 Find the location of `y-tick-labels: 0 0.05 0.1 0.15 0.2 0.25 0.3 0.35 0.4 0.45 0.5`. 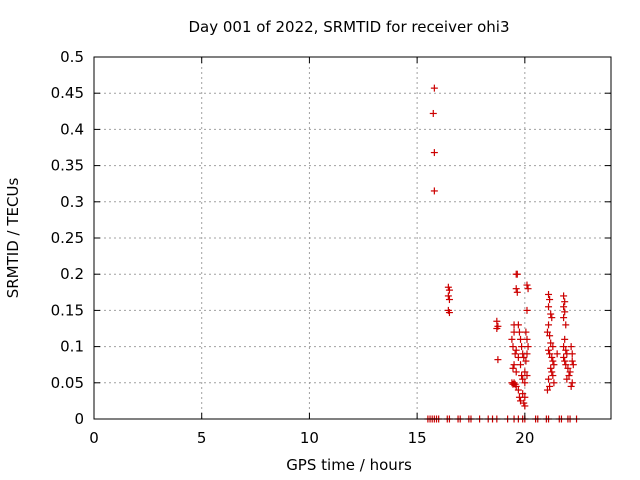

y-tick-labels: 0 0.05 0.1 0.15 0.2 0.25 0.3 0.35 0.4 0.45 0.5 is located at coordinates (67, 238).